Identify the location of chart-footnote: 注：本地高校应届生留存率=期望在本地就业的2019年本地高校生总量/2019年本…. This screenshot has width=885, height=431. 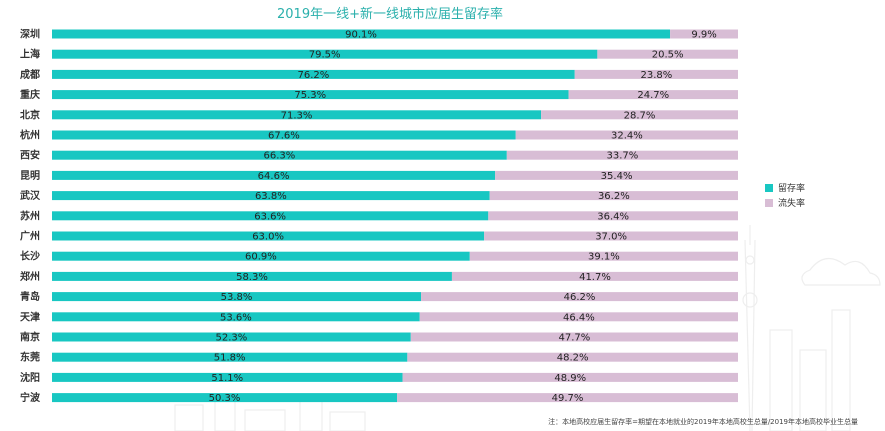
(703, 421).